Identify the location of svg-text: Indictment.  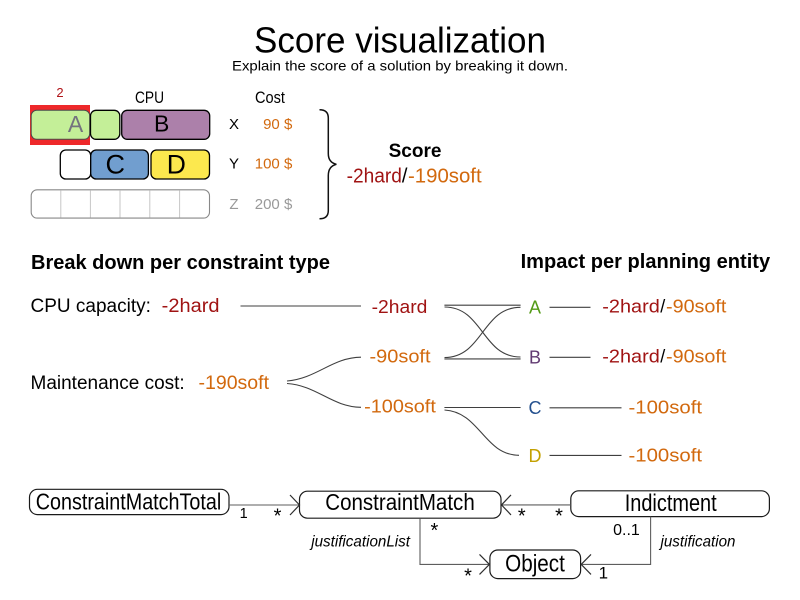
(671, 503).